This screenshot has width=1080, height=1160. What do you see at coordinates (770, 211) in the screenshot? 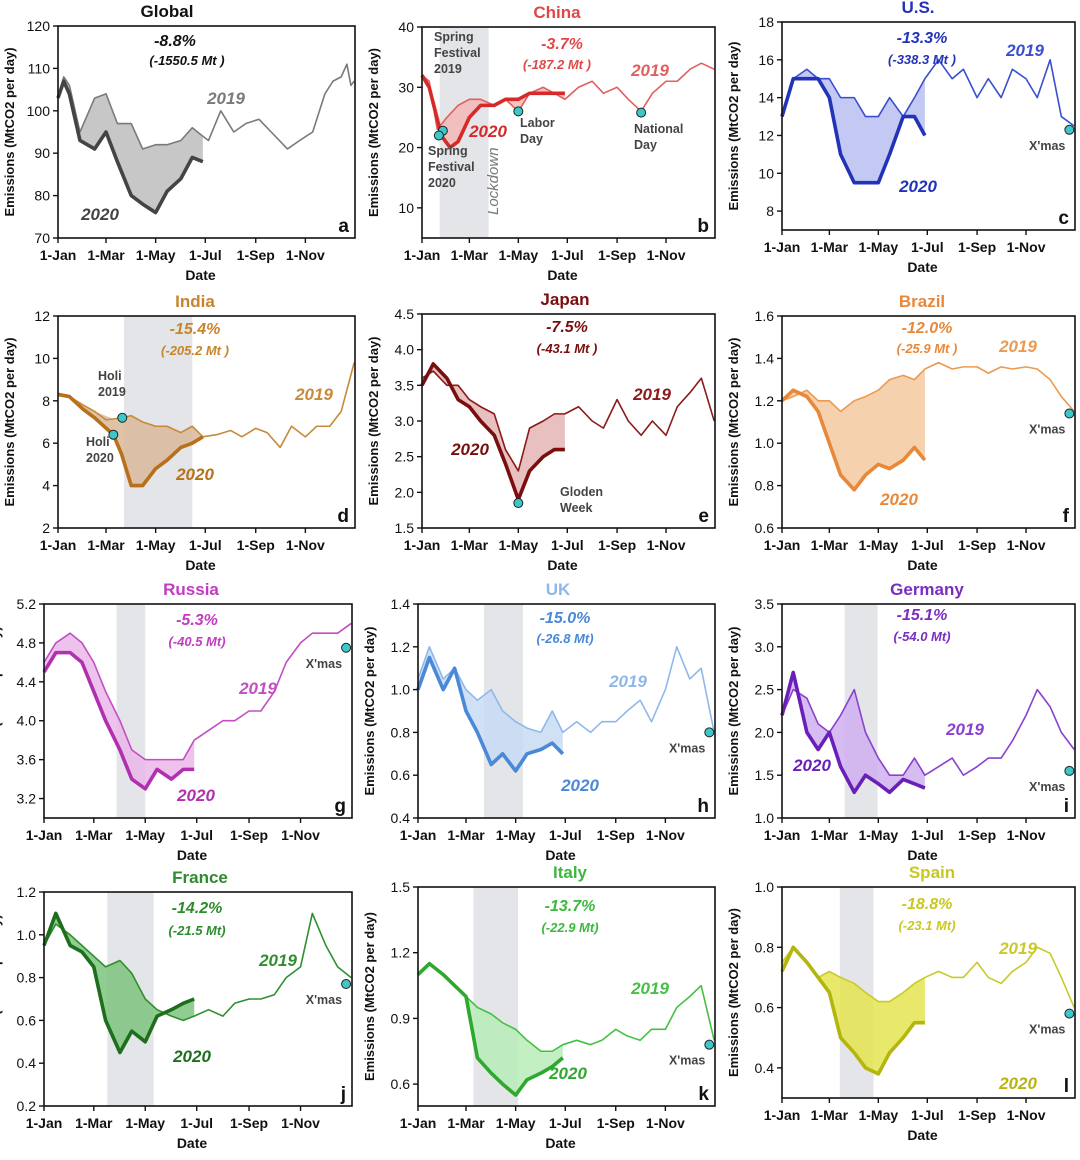
I see `y-tick-label: 8` at bounding box center [770, 211].